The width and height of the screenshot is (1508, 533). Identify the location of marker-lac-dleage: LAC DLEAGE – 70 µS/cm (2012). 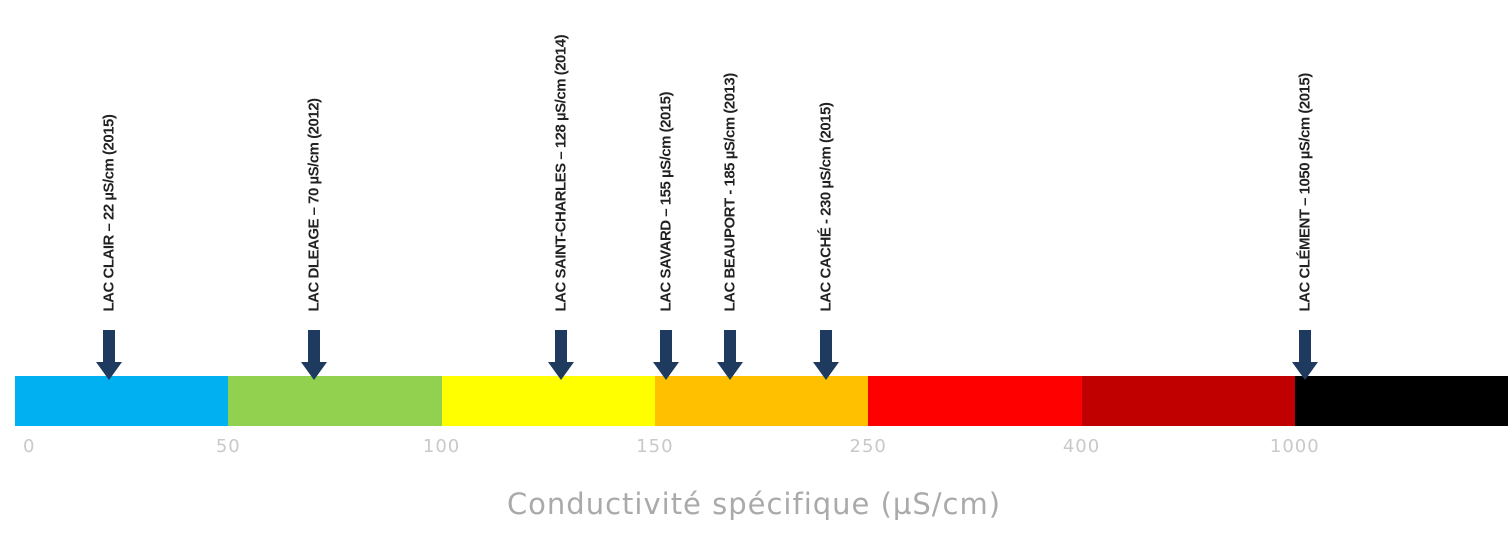
(314, 190).